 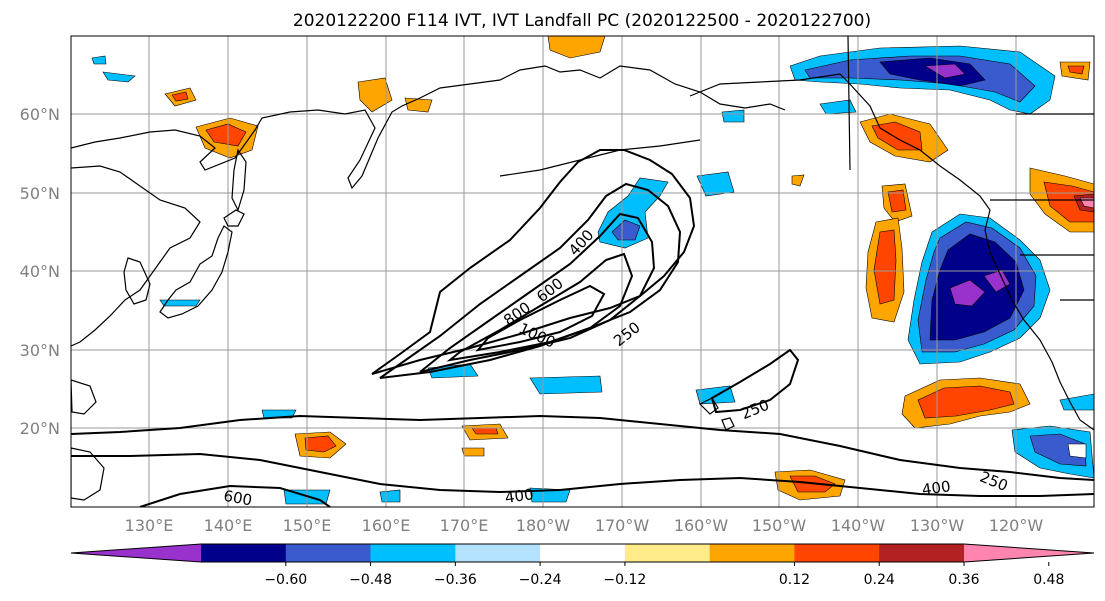 I want to click on colorbar-outline, so click(x=582, y=553).